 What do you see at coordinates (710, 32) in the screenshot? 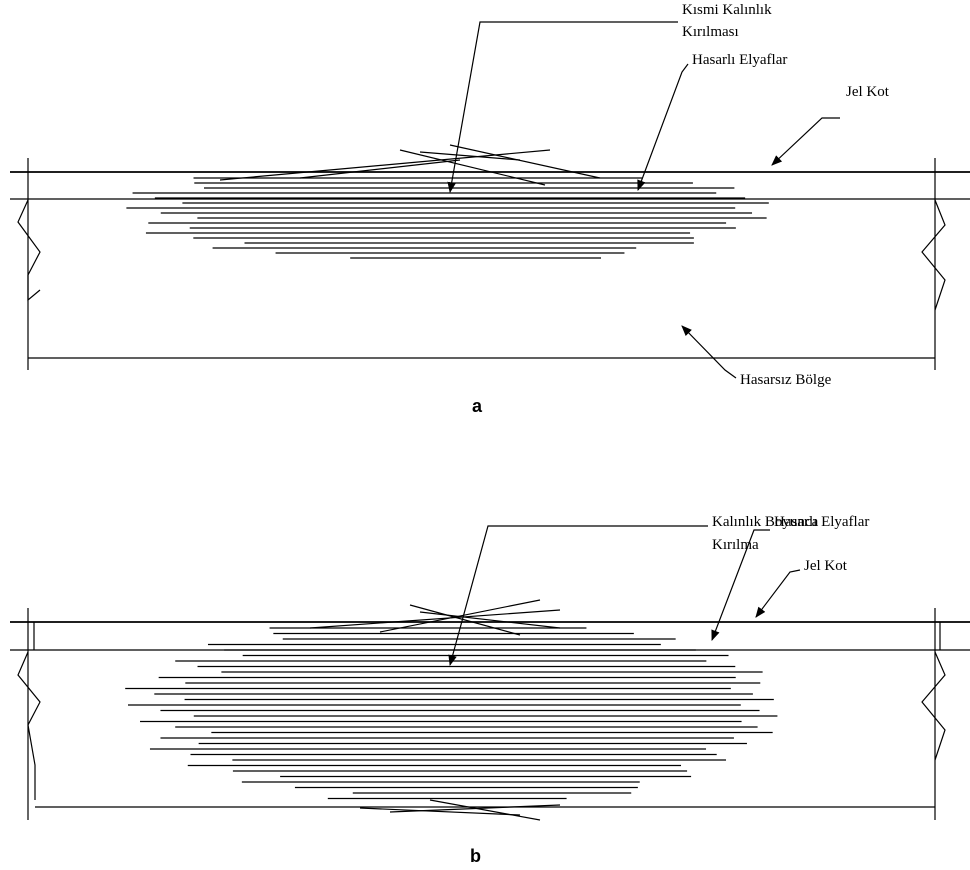
I see `crack-label: Kırılması` at bounding box center [710, 32].